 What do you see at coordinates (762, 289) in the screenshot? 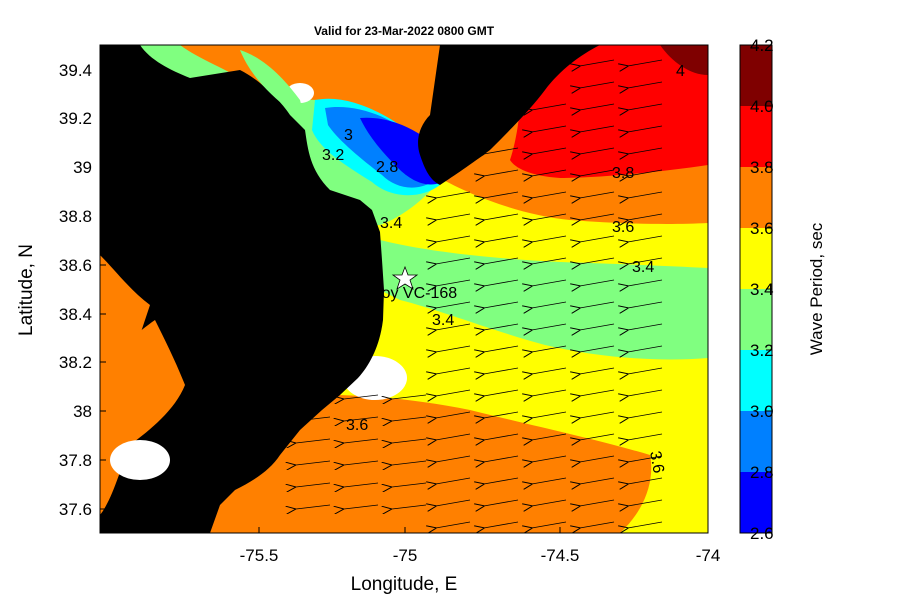
I see `colorbar-tick-label: 3.4` at bounding box center [762, 289].